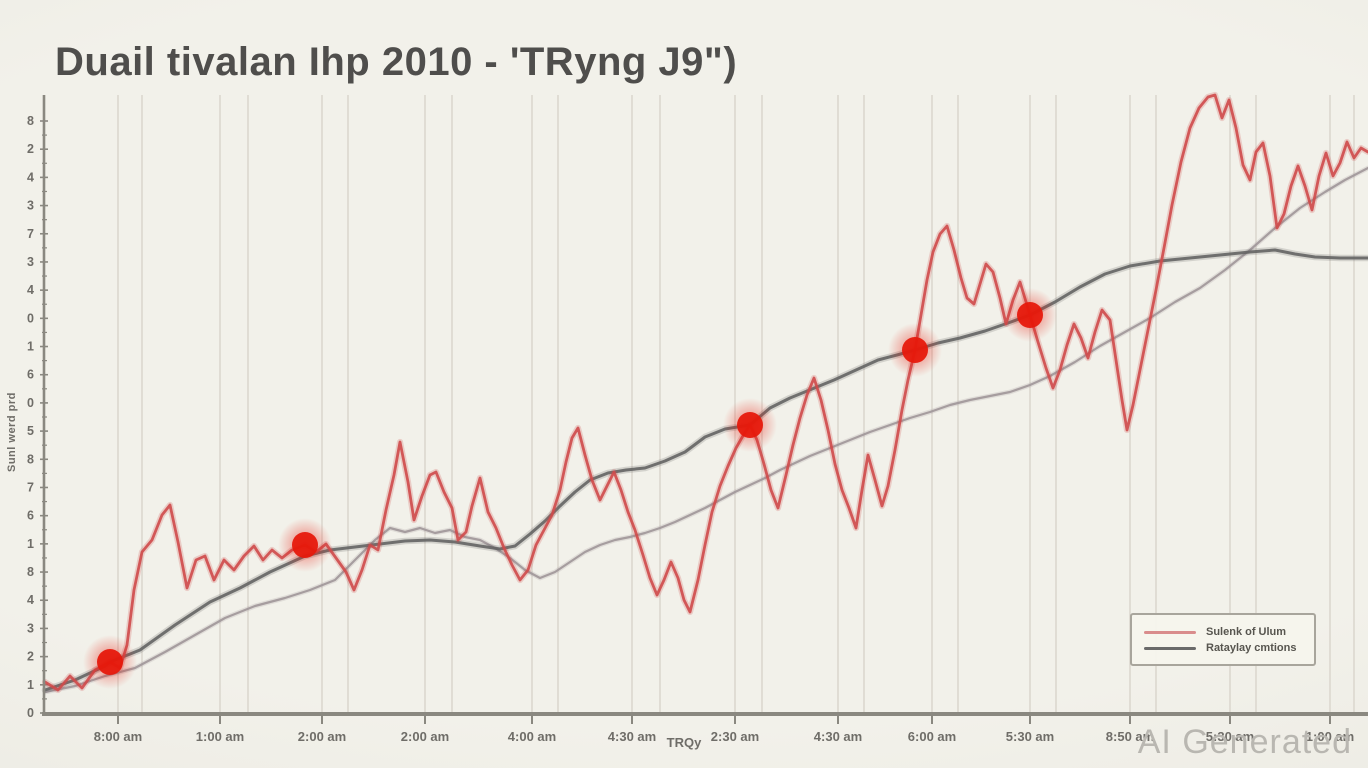  Describe the element at coordinates (735, 736) in the screenshot. I see `x-tick-label: 2:30 am` at that location.